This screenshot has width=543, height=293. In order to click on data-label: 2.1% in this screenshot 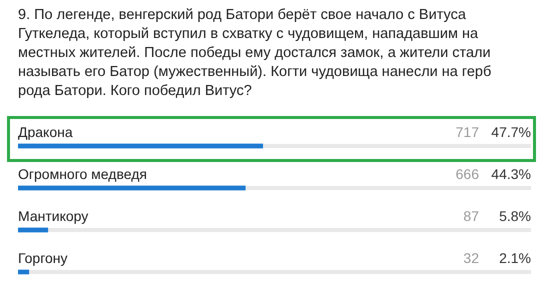, I will do `click(515, 258)`.